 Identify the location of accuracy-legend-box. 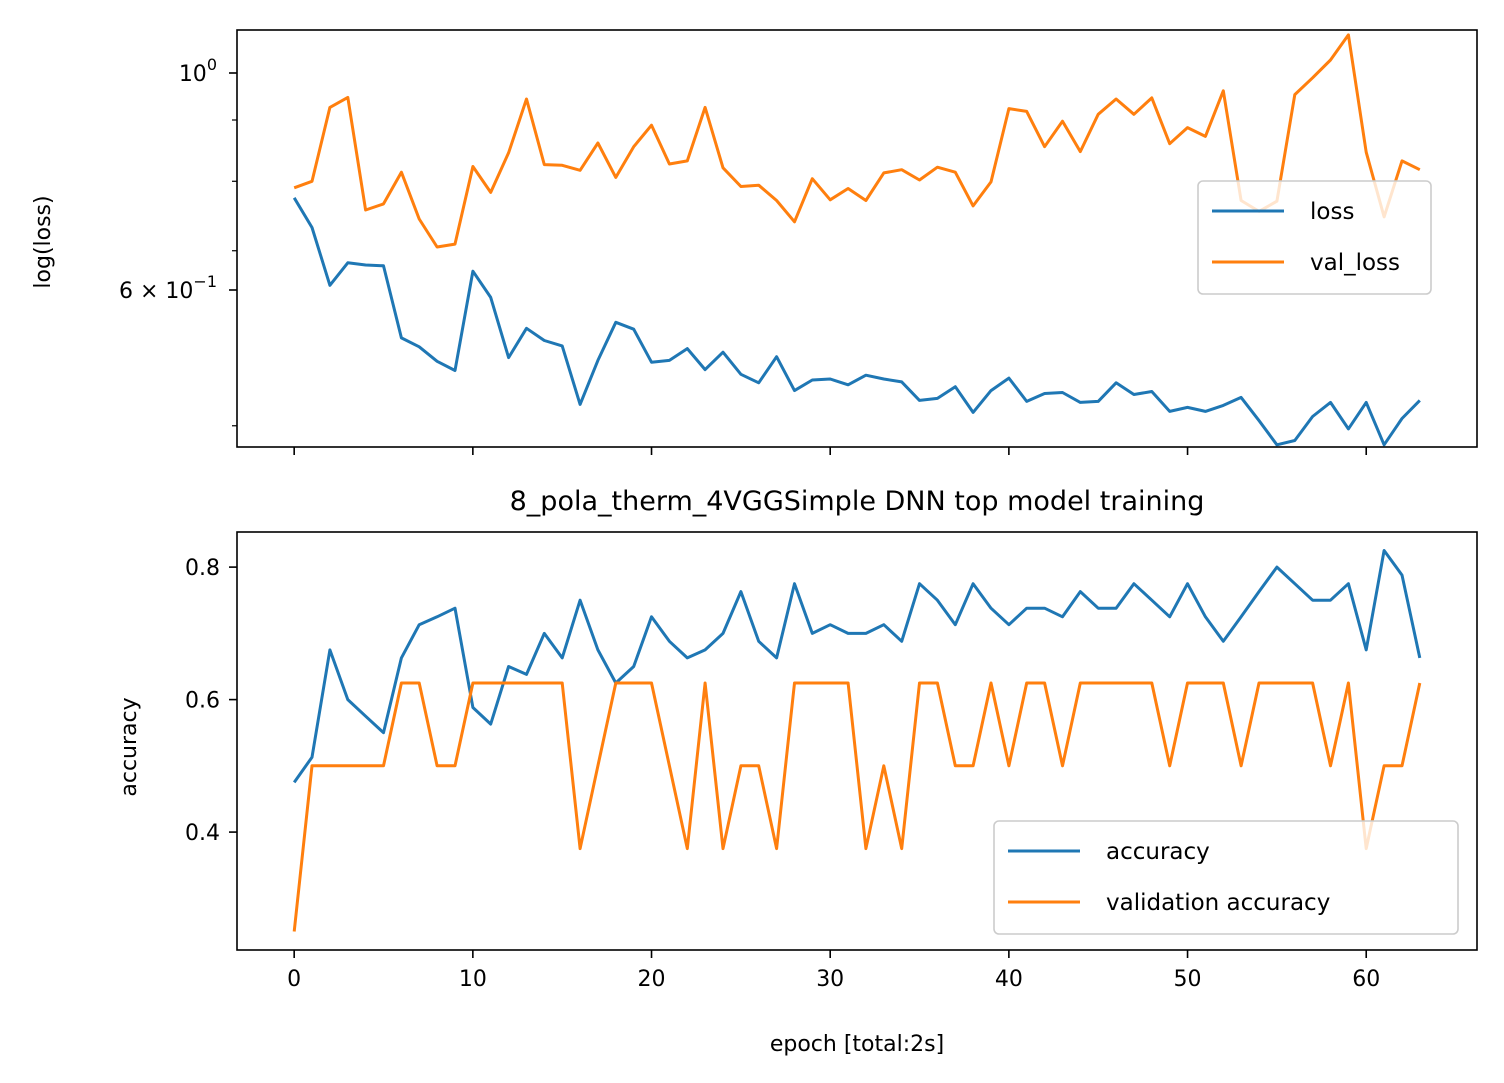
(1226, 877).